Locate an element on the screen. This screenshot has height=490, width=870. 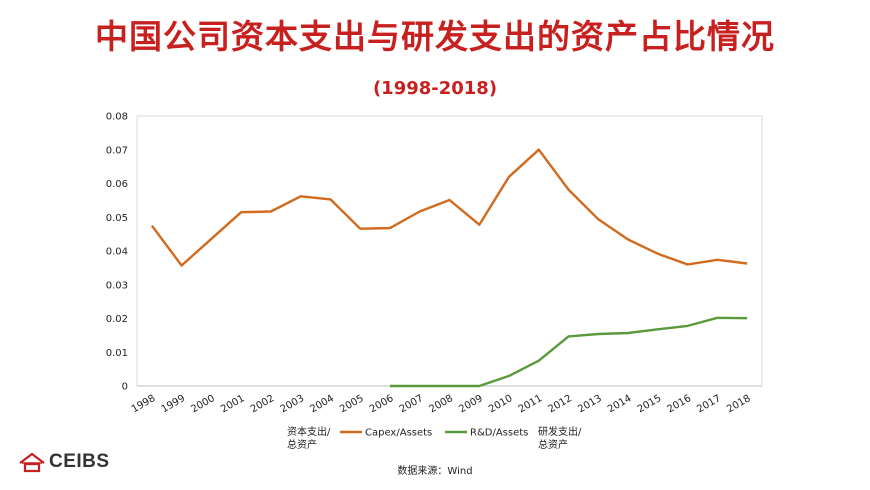
x-tick-label: 2000 is located at coordinates (203, 404).